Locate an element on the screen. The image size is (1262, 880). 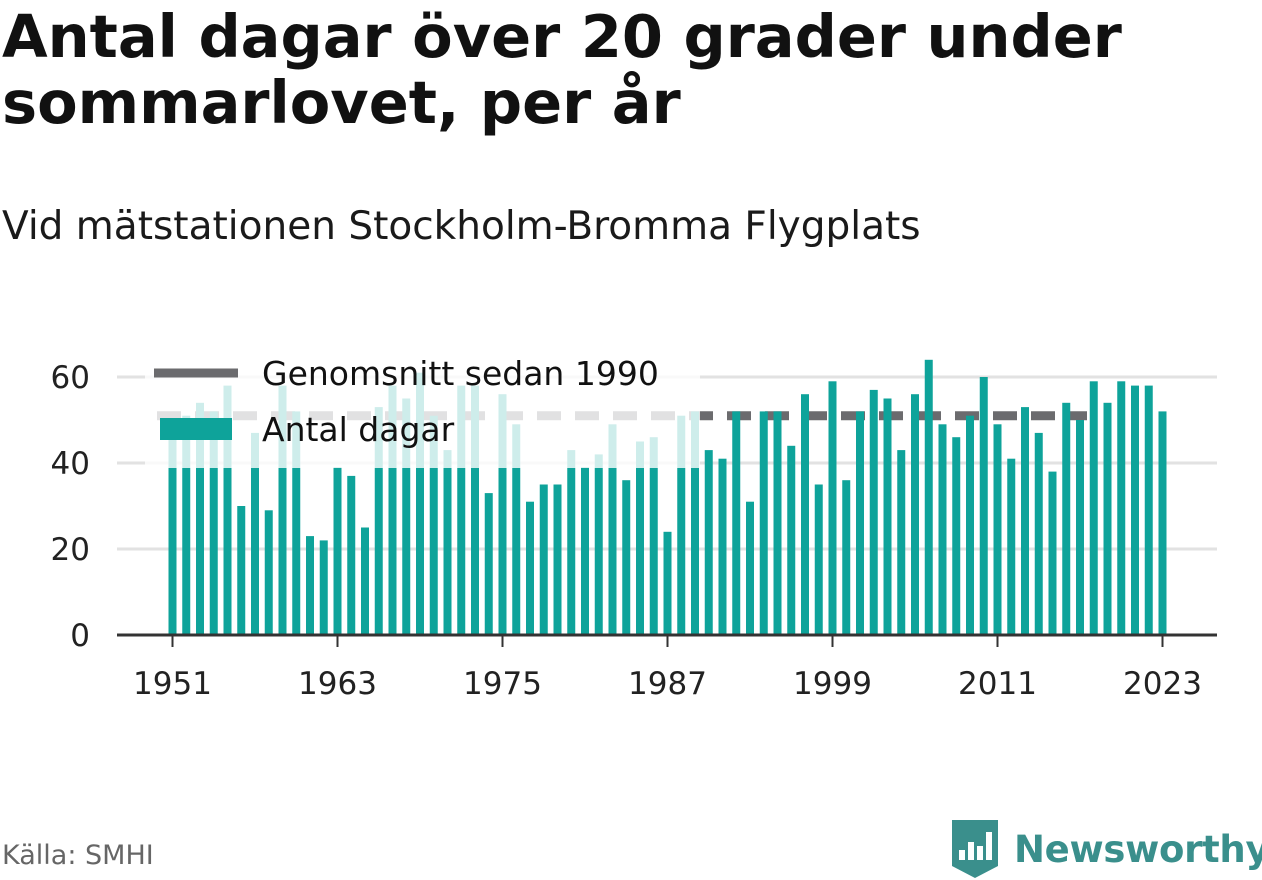
bar-2017 is located at coordinates (1080, 527).